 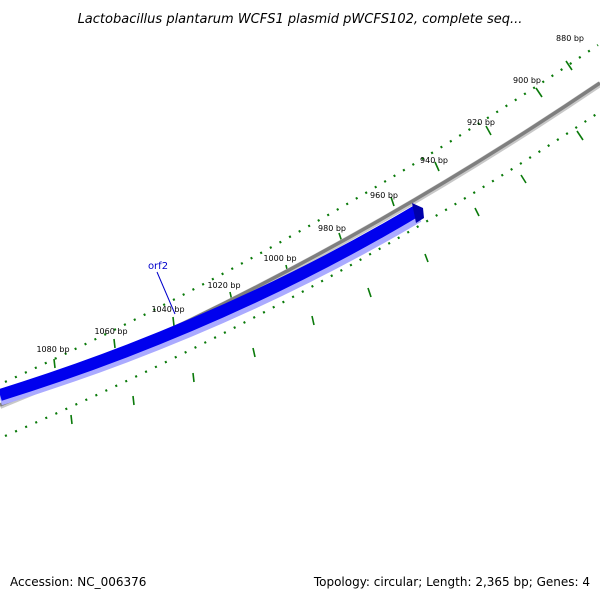 What do you see at coordinates (223, 285) in the screenshot?
I see `tick-label: 1020 bp` at bounding box center [223, 285].